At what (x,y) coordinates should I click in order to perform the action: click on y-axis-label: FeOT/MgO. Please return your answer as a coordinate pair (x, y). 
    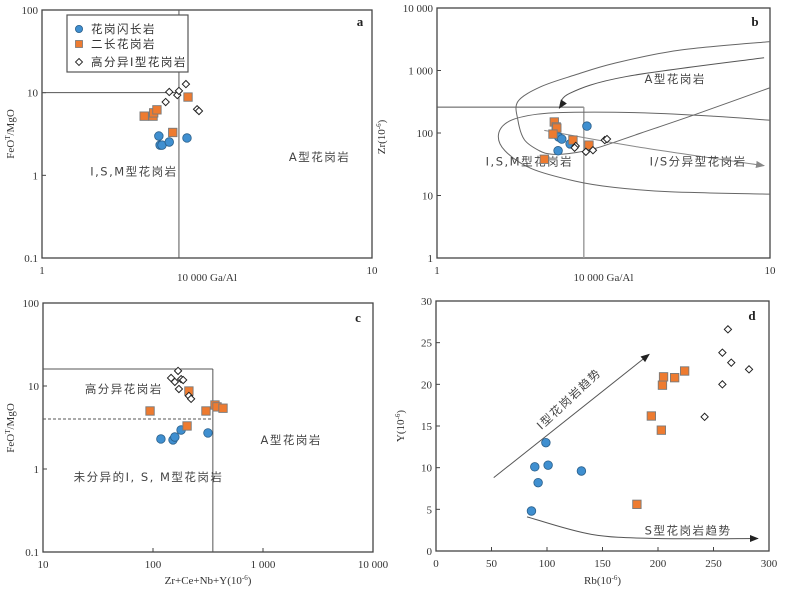
    Looking at the image, I should click on (10, 134).